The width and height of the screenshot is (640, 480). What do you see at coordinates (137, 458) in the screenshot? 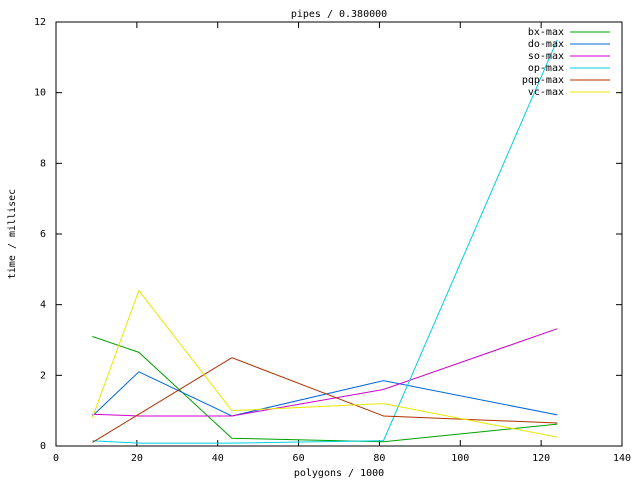
I see `x-tick-label: 20` at bounding box center [137, 458].